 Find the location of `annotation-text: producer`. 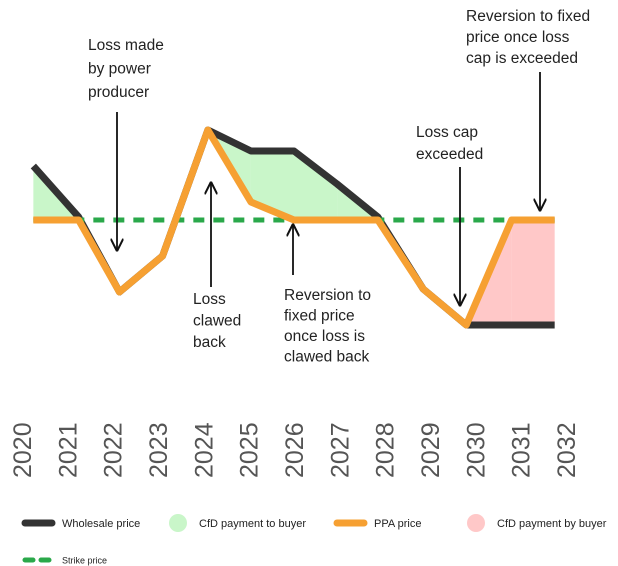

annotation-text: producer is located at coordinates (118, 92).